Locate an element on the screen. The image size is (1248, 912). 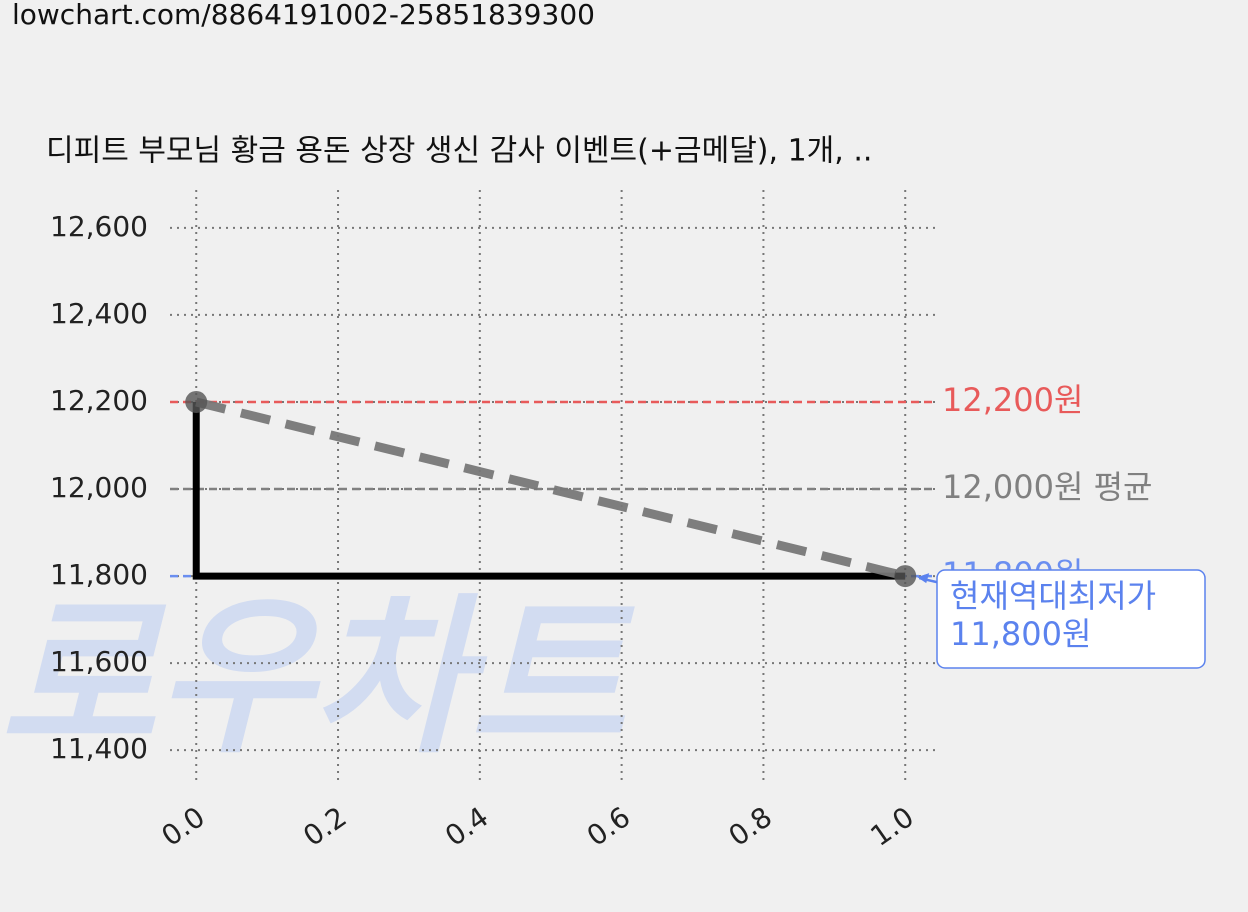
reference-label: 12,200원 is located at coordinates (1012, 400).